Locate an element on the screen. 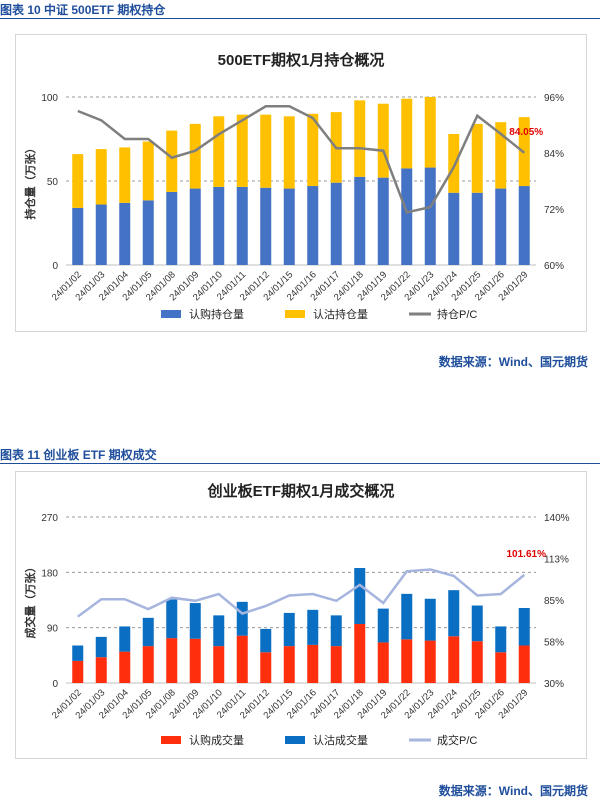 The height and width of the screenshot is (801, 600). chart-title: 创业板ETF期权1月成交概况 is located at coordinates (301, 491).